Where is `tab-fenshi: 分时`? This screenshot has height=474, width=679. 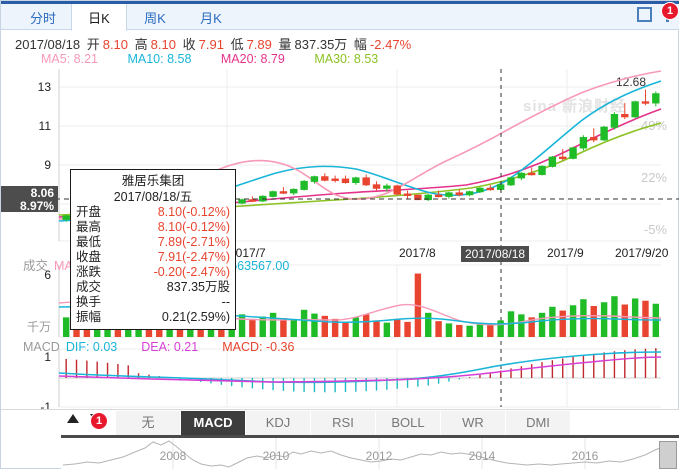 tab-fenshi: 分时 is located at coordinates (42, 18).